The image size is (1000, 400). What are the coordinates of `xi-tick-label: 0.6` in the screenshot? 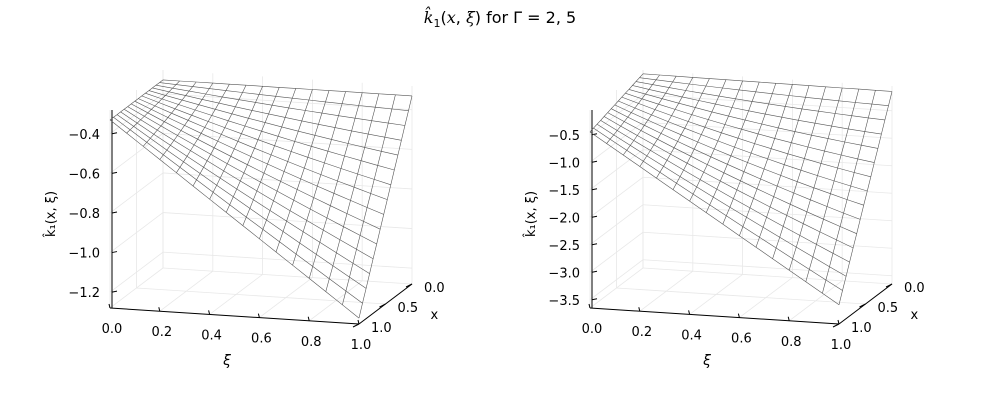 It's located at (261, 339).